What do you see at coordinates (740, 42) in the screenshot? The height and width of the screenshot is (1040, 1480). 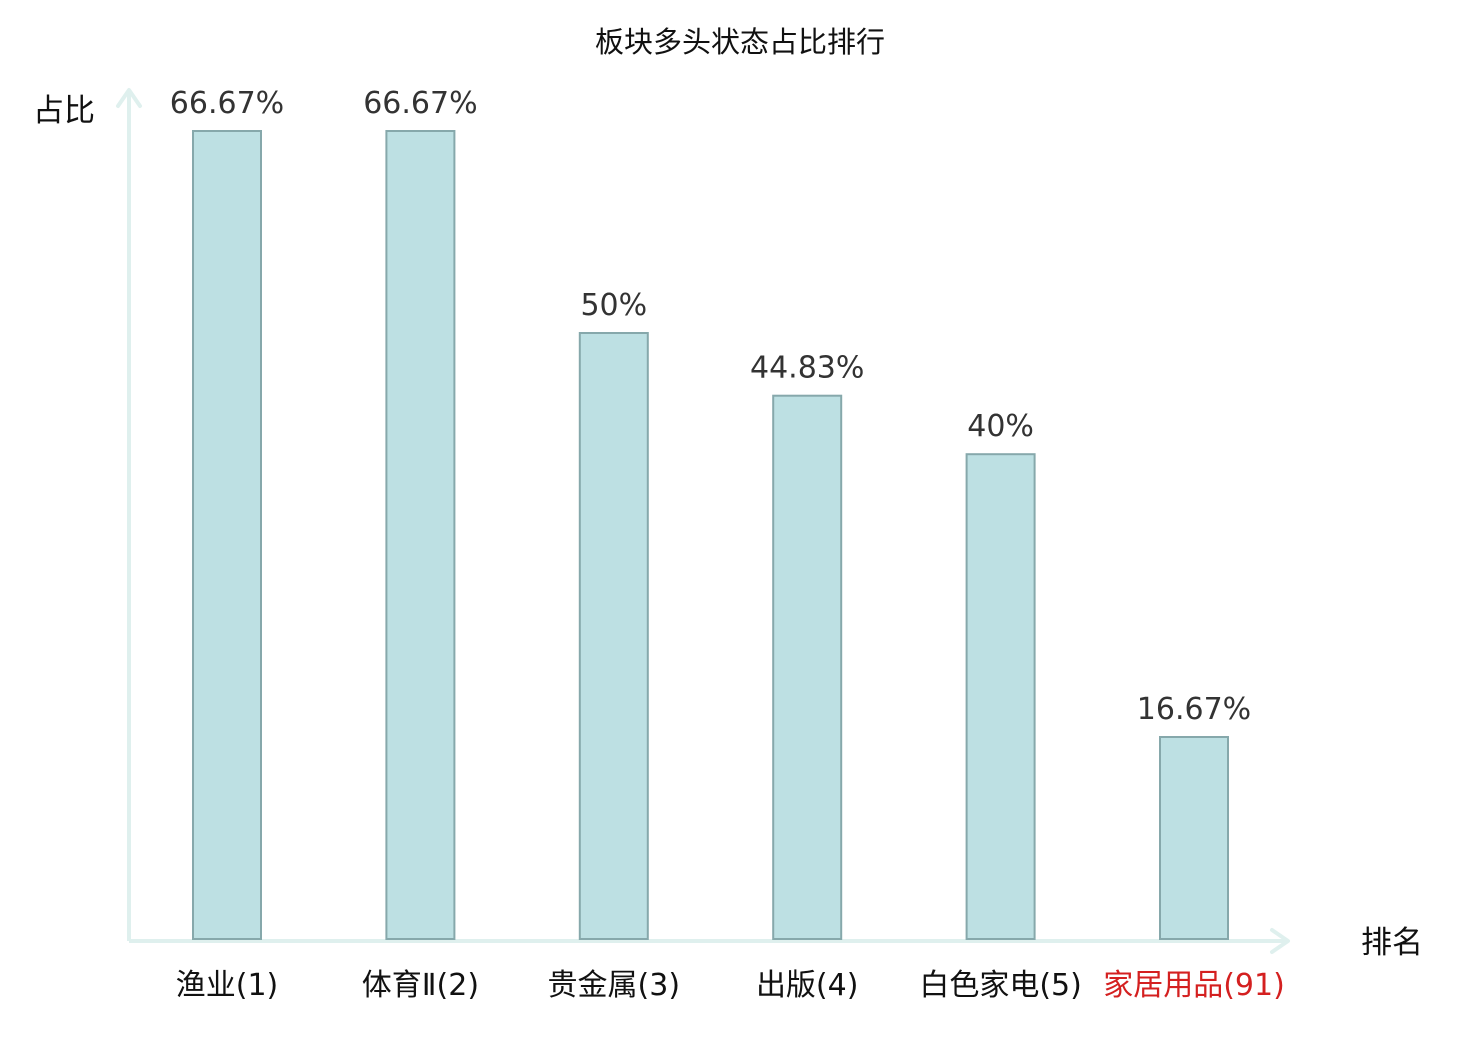 I see `chart-title: 板块多头状态占比排行` at bounding box center [740, 42].